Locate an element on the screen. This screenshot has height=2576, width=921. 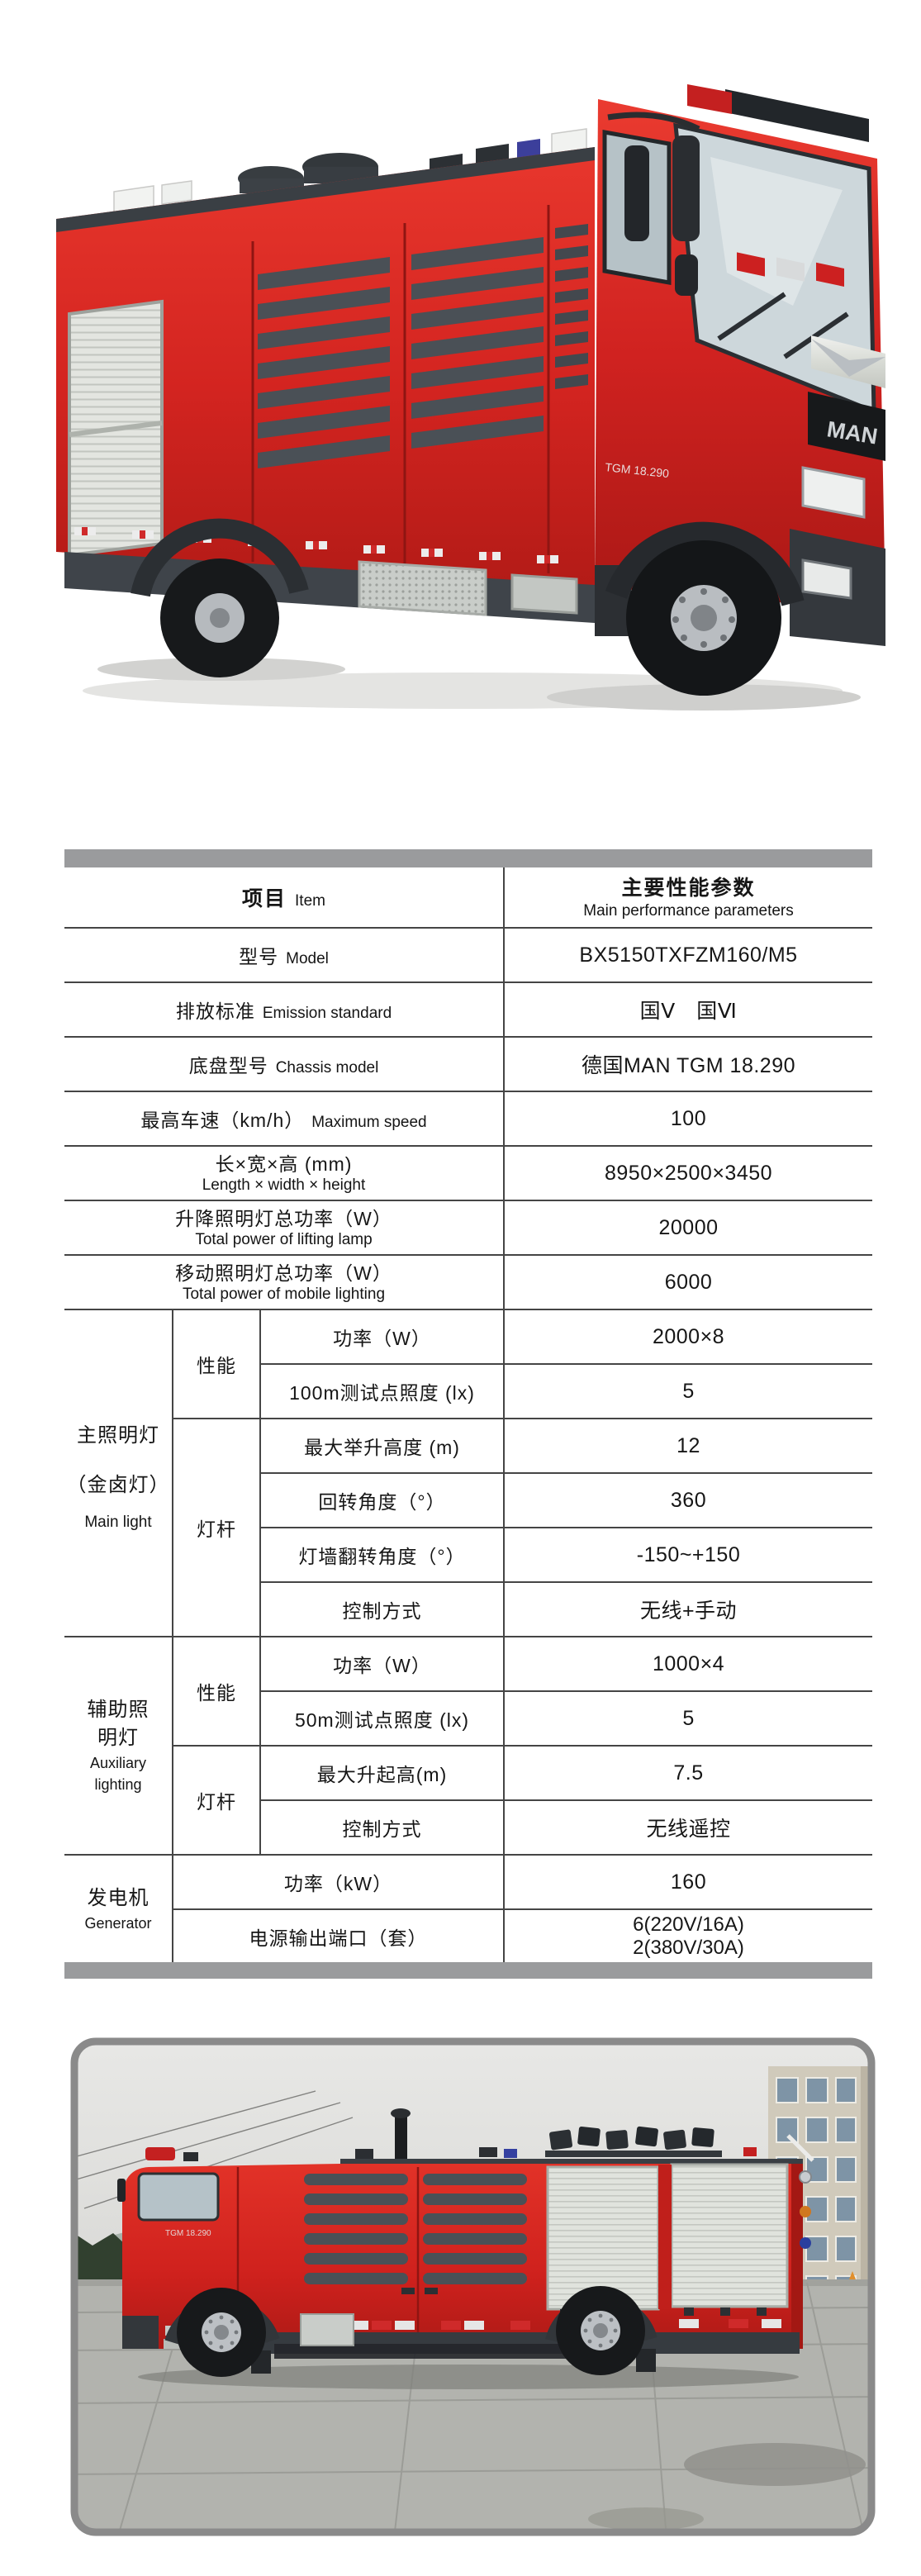
roof-equipment is located at coordinates (350, 170).